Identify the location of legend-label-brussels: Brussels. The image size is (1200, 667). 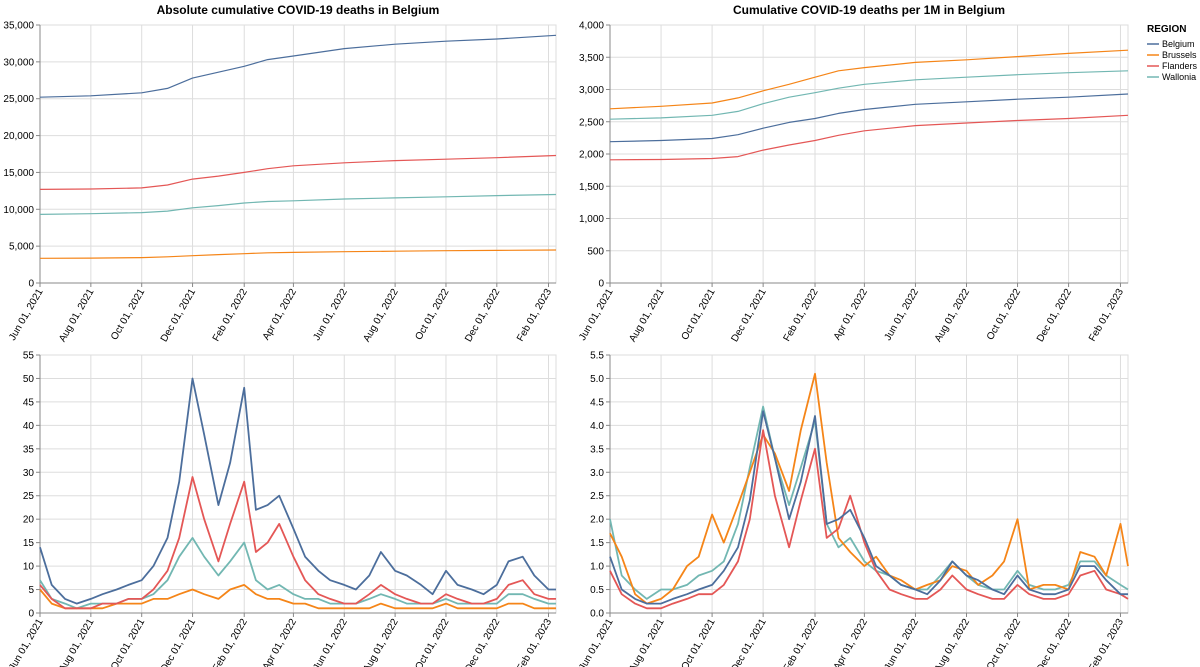
(1179, 55).